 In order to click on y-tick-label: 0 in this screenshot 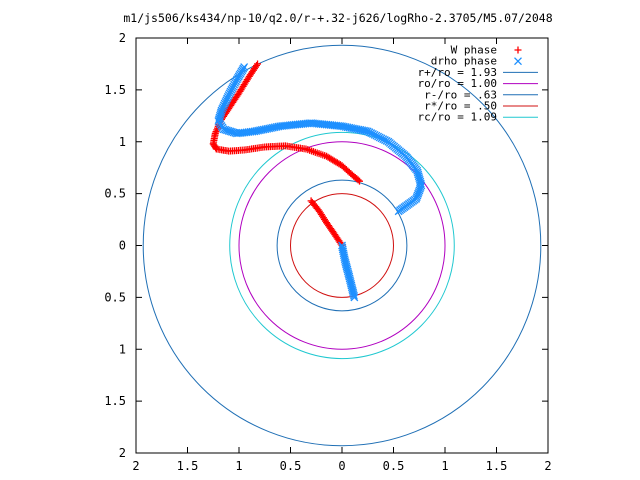, I will do `click(122, 246)`.